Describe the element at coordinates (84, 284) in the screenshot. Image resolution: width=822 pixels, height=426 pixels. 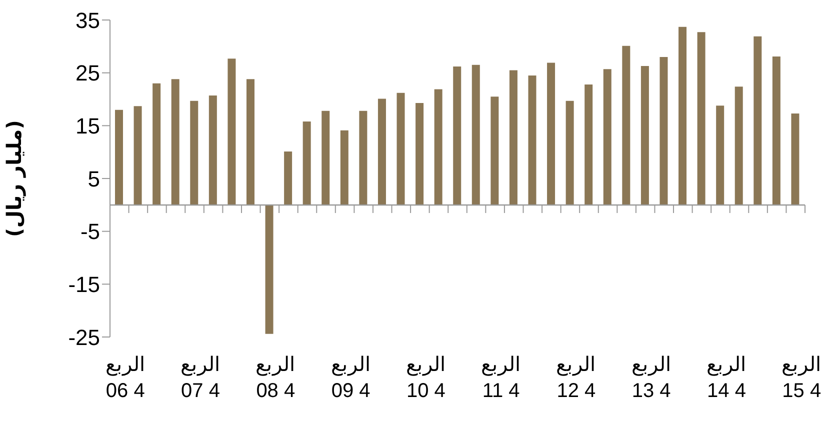
I see `y-tick-label: -15` at that location.